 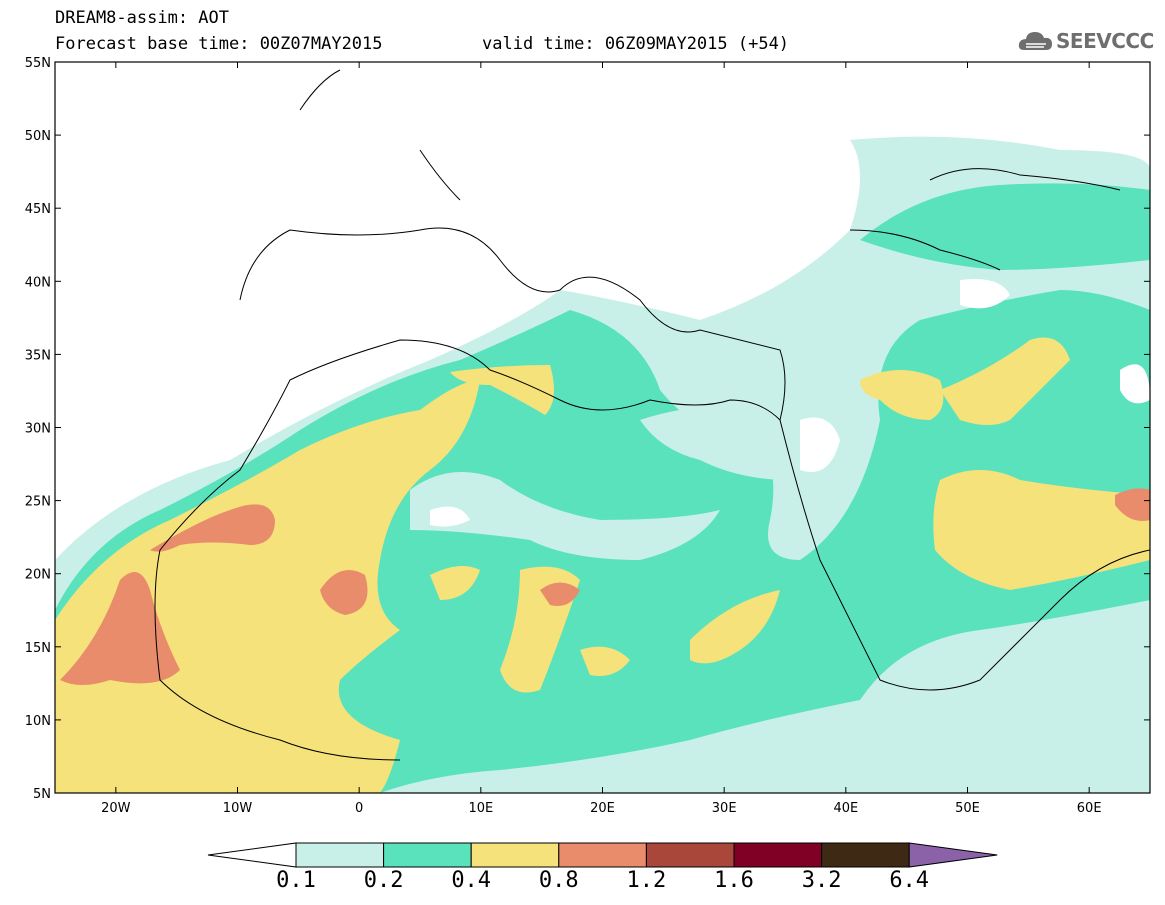 I want to click on cloud-icon, so click(x=1035, y=41).